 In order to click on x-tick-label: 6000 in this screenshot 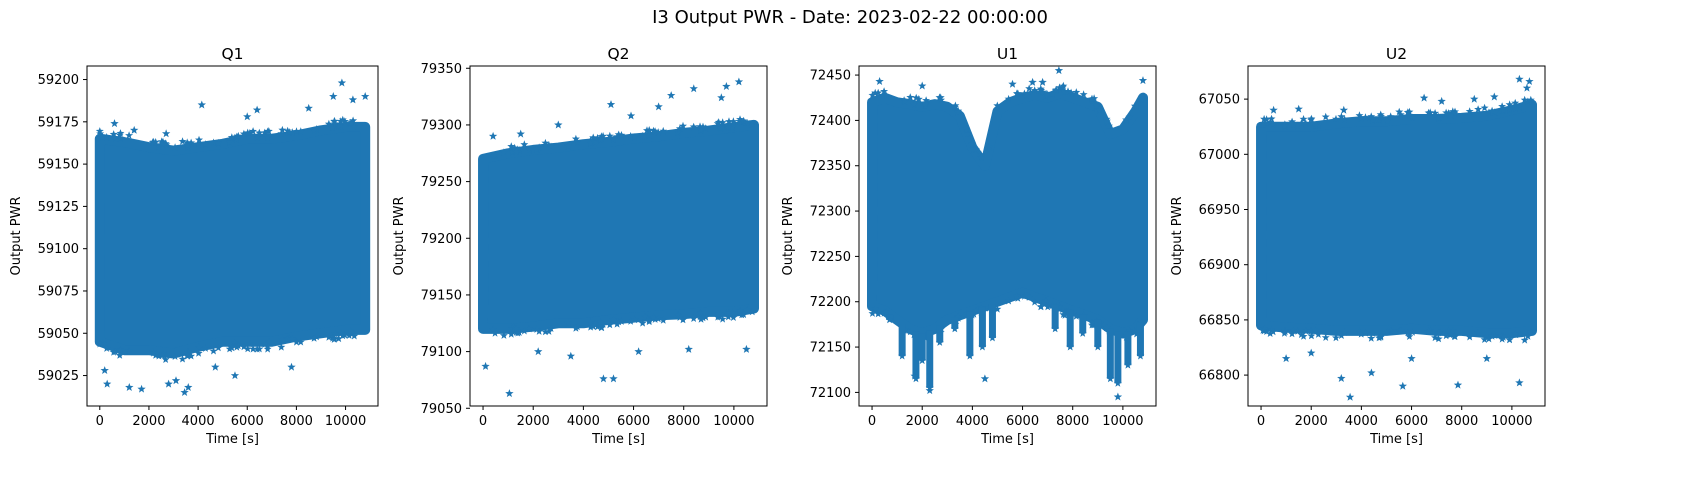, I will do `click(247, 421)`.